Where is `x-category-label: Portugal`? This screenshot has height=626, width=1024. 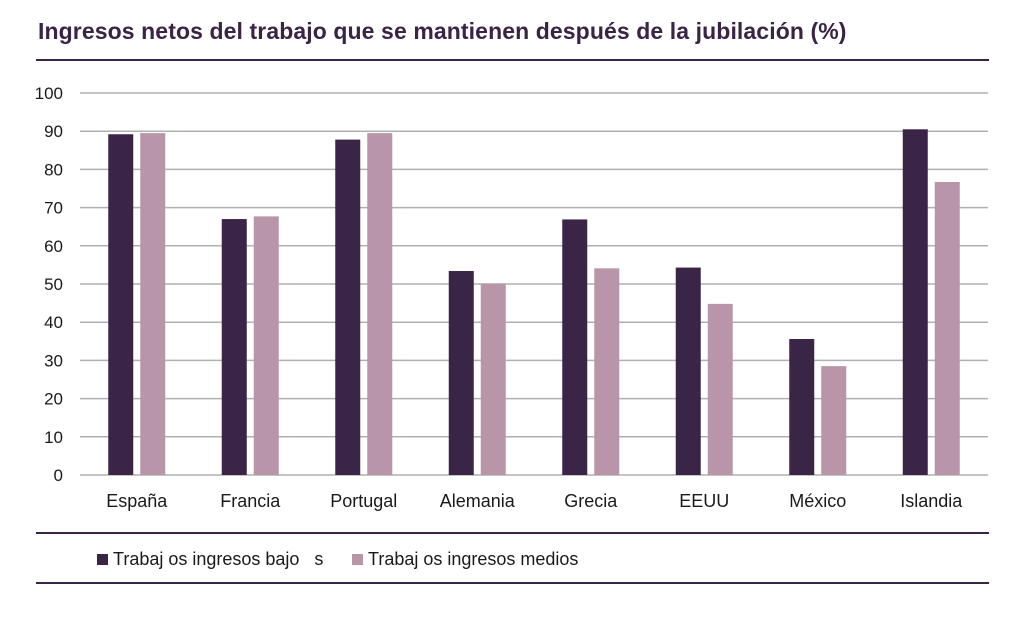
x-category-label: Portugal is located at coordinates (363, 501).